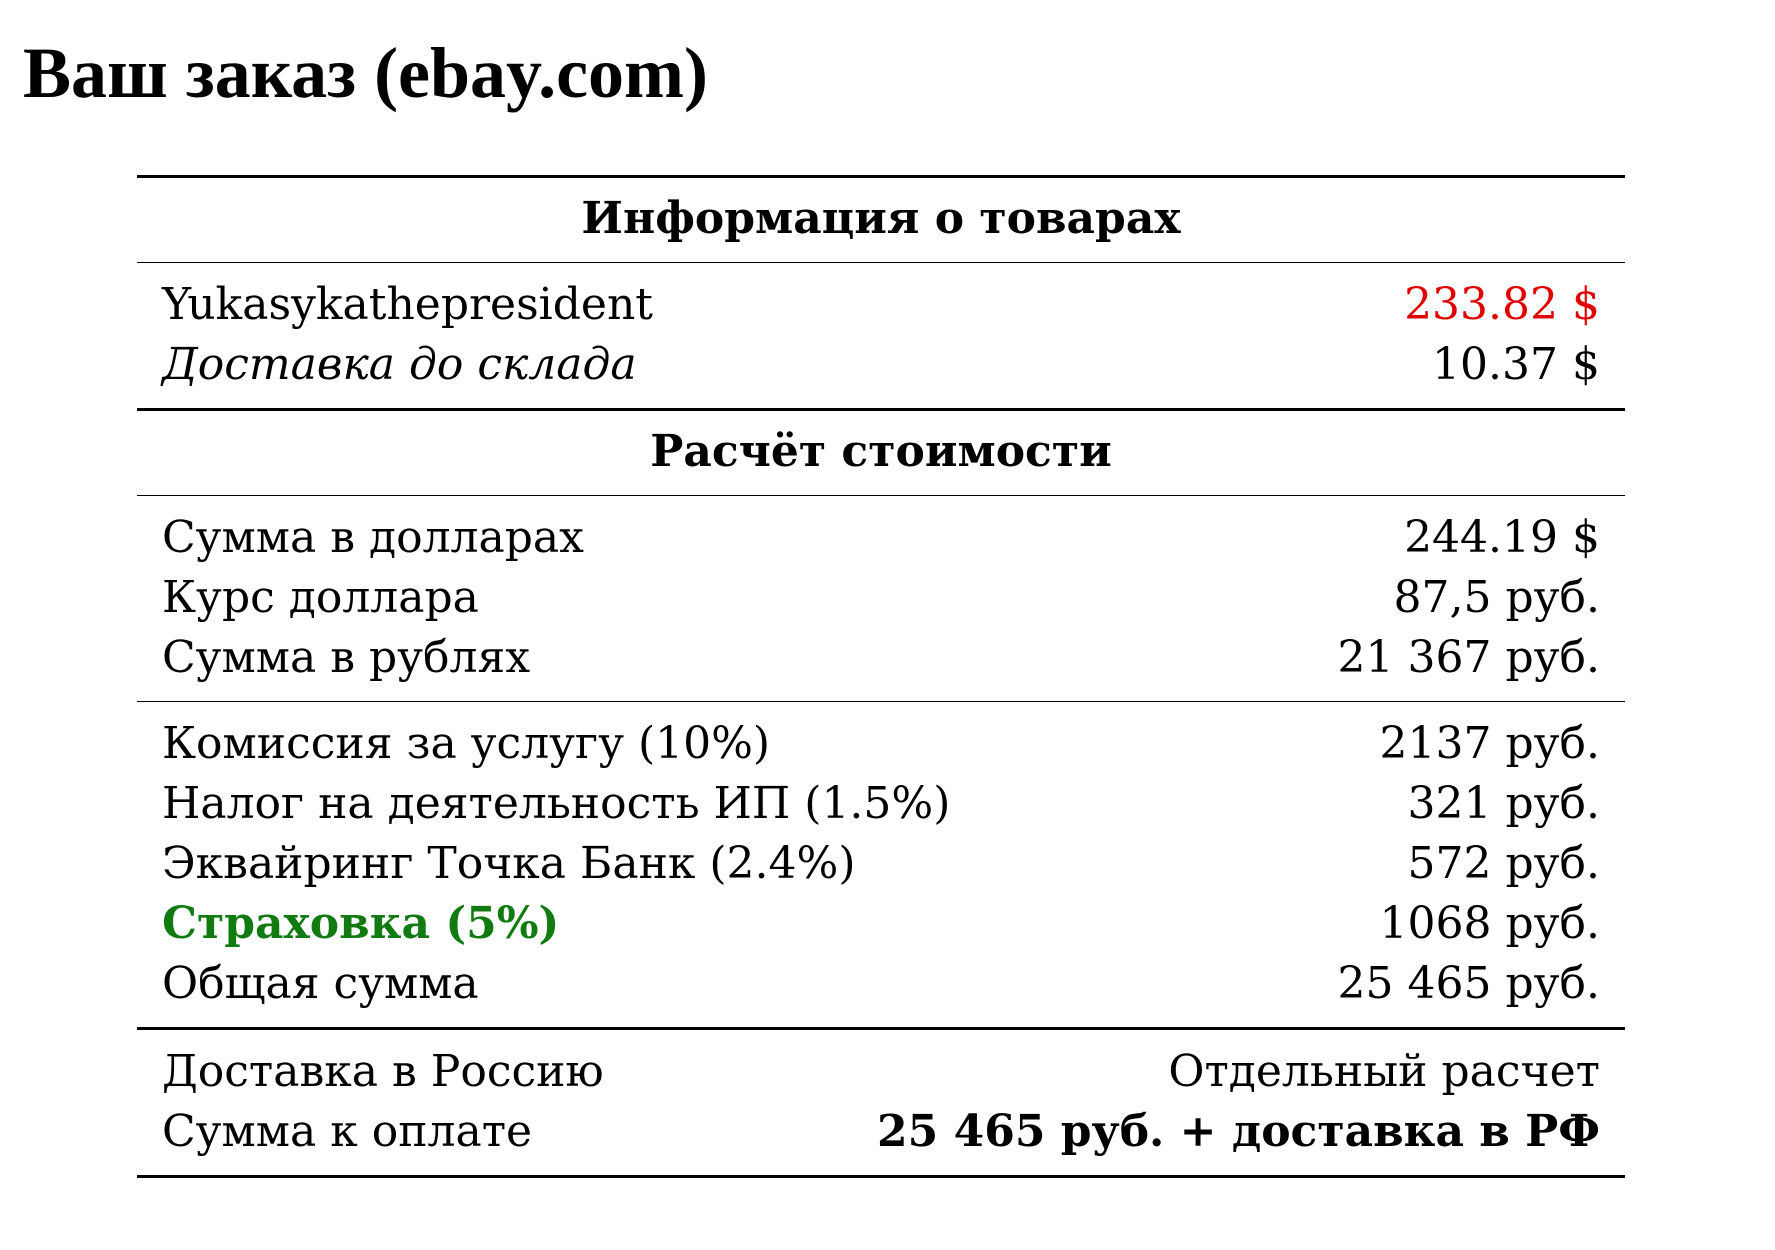 The image size is (1775, 1250). What do you see at coordinates (881, 924) in the screenshot?
I see `insurance-row: Страховка (5%) 1068 руб.` at bounding box center [881, 924].